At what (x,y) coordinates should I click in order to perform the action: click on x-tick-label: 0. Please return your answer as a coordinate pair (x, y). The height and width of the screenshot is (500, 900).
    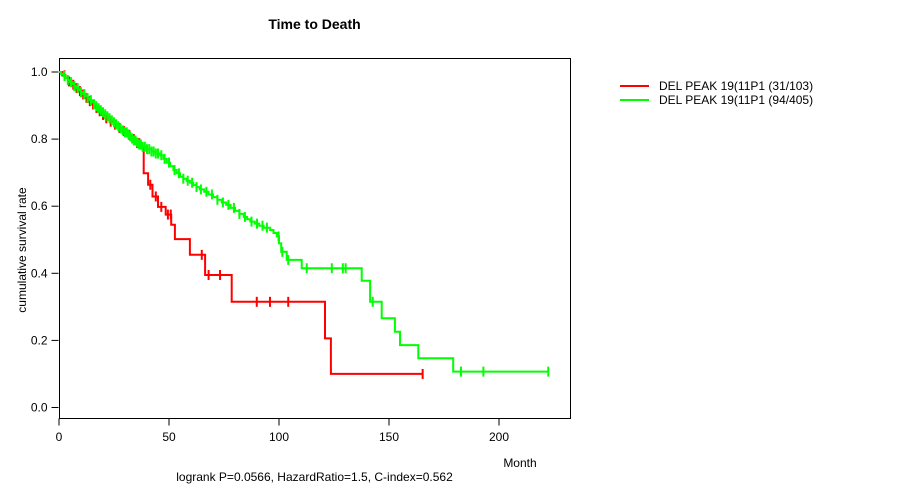
    Looking at the image, I should click on (59, 437).